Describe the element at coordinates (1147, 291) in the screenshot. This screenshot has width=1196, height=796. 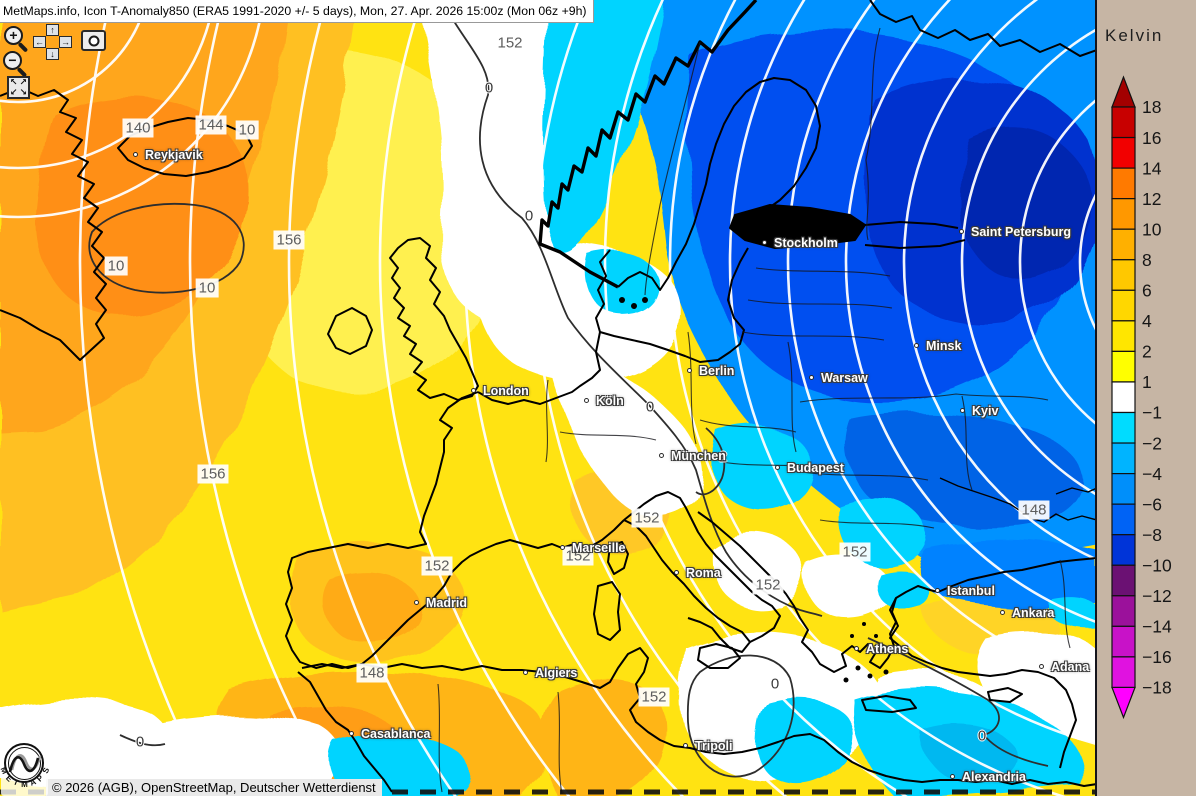
I see `svg-text: 6` at that location.